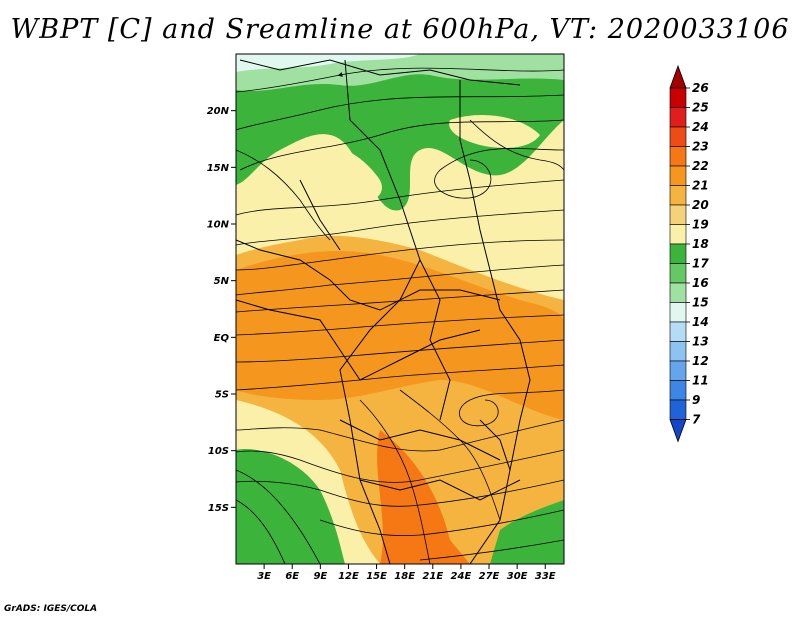  I want to click on colorbar-bottom-arrow, so click(678, 431).